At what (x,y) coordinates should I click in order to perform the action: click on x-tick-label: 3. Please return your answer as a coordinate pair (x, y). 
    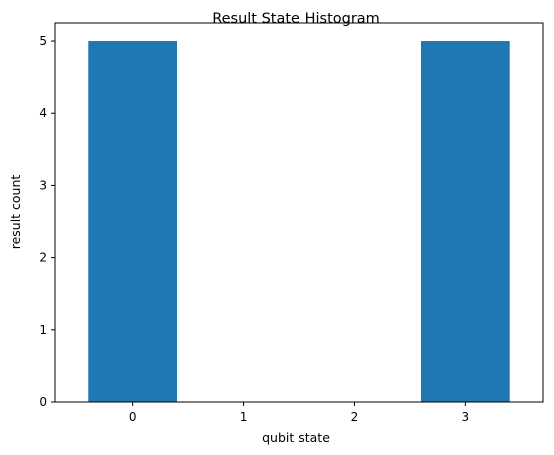
    Looking at the image, I should click on (466, 417).